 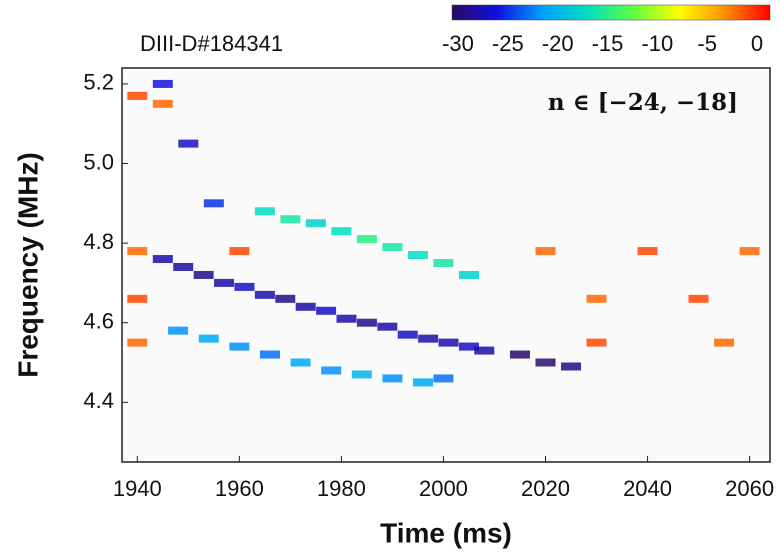 I want to click on x-tick-label: 2000, so click(x=443, y=488).